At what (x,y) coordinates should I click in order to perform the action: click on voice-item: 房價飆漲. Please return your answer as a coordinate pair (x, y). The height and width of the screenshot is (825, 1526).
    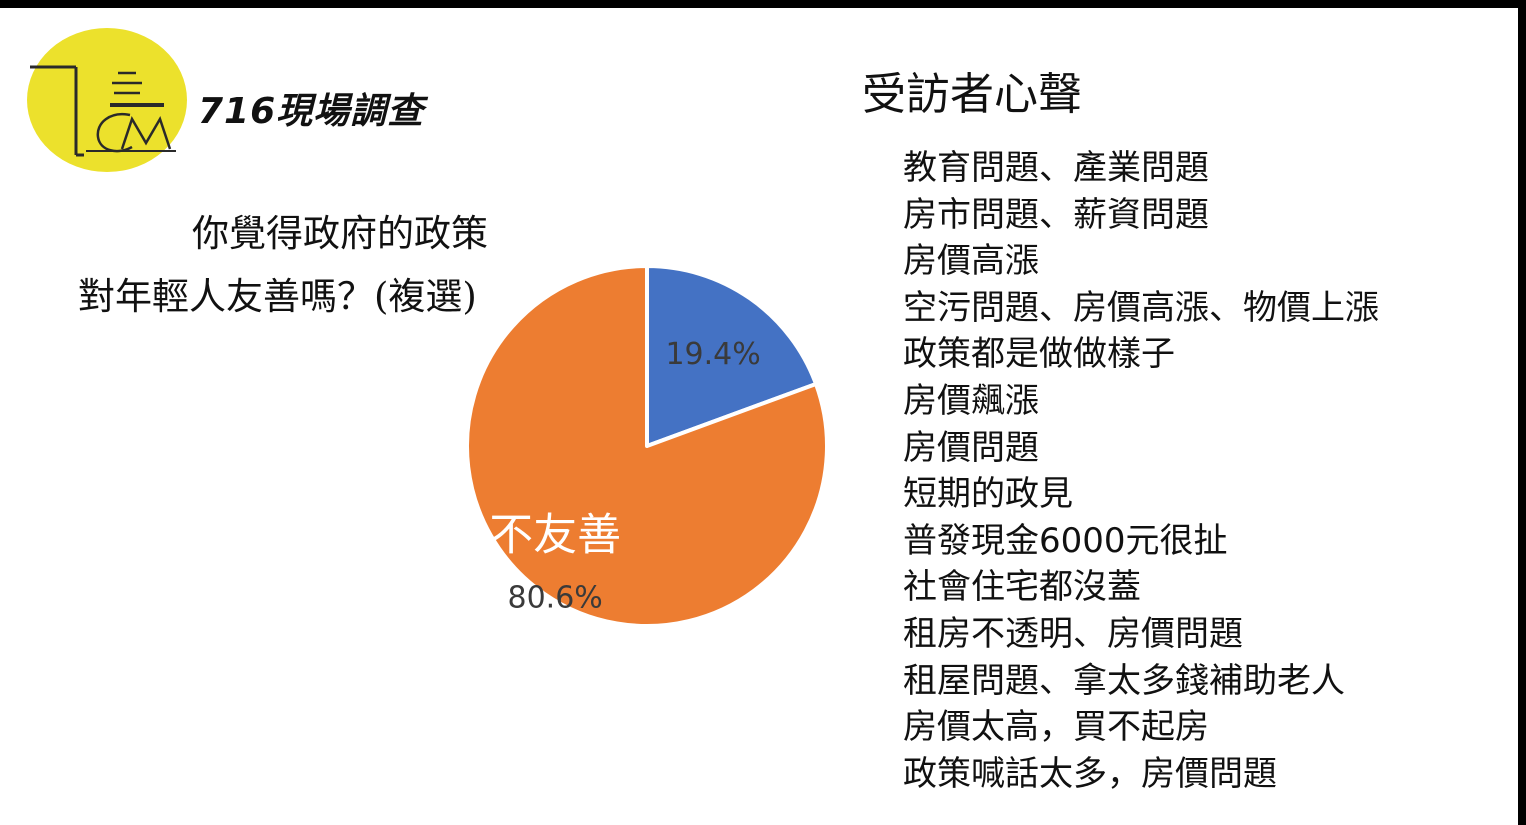
    Looking at the image, I should click on (971, 400).